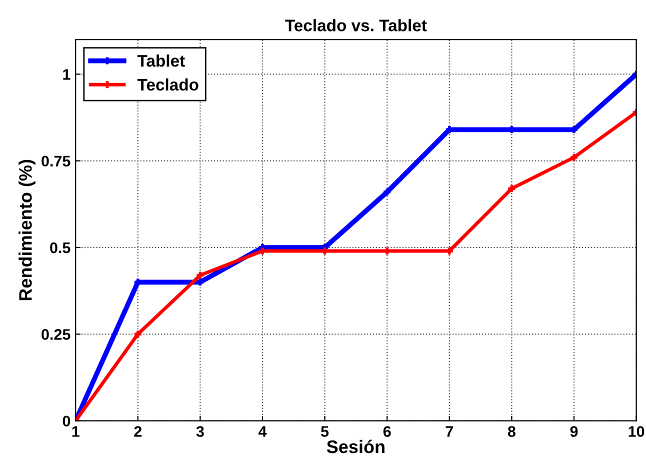 This screenshot has width=646, height=465. What do you see at coordinates (449, 431) in the screenshot?
I see `x-tick-label: 7` at bounding box center [449, 431].